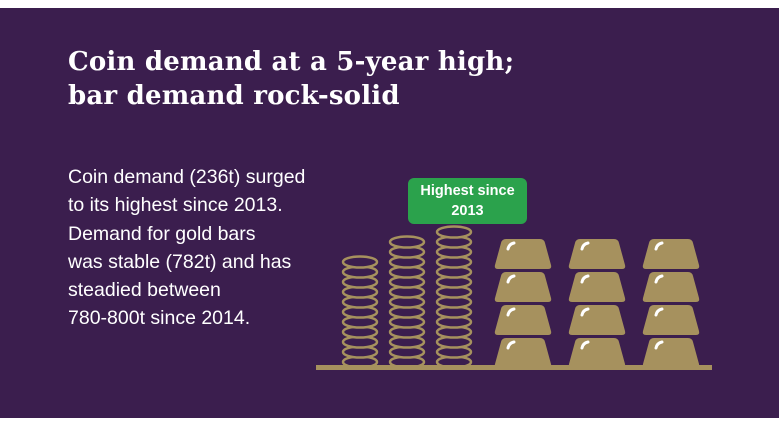 The width and height of the screenshot is (782, 434). What do you see at coordinates (467, 201) in the screenshot?
I see `highest-since-badge: Highest since 2013` at bounding box center [467, 201].